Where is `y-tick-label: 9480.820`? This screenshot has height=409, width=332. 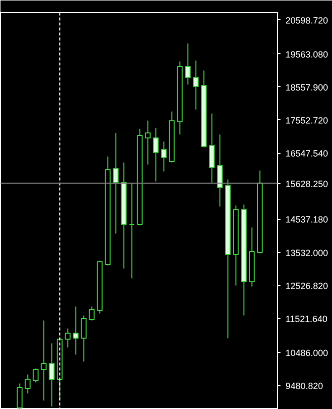
y-tick-label: 9480.820 is located at coordinates (305, 386).